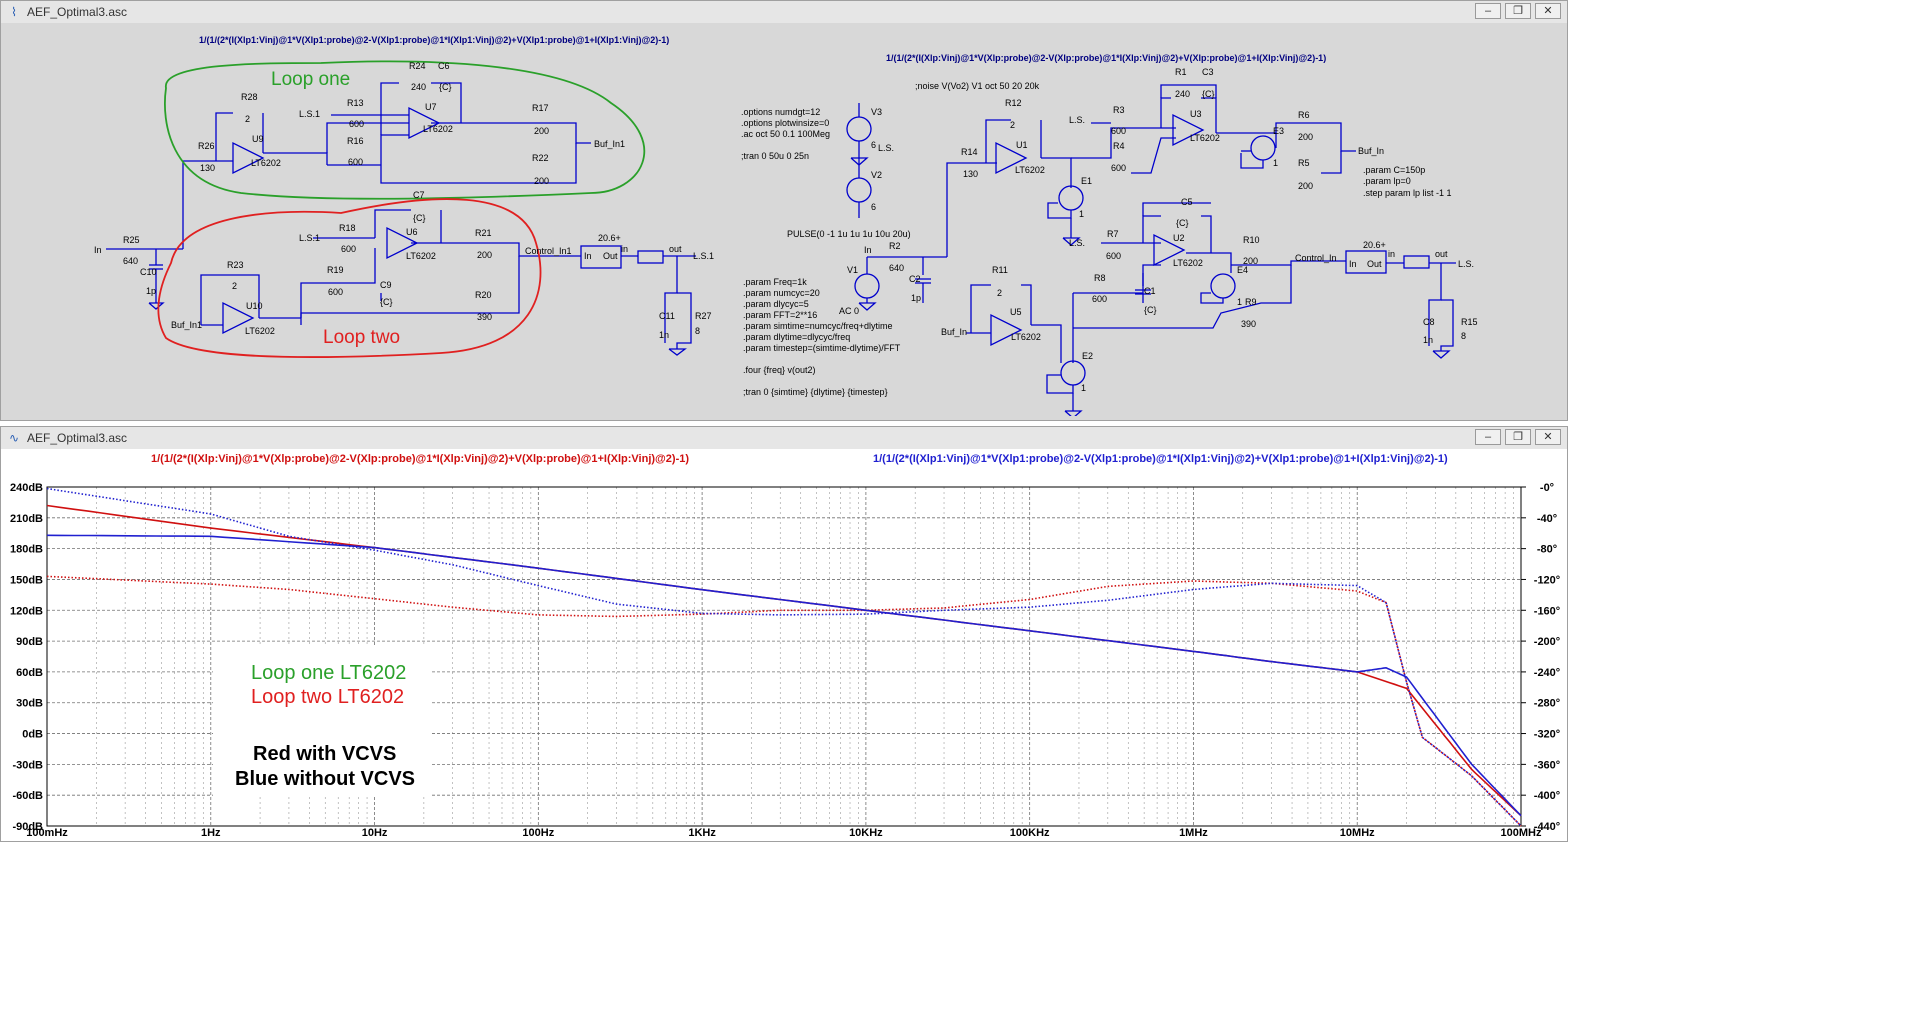  Describe the element at coordinates (1181, 72) in the screenshot. I see `label-r1: R1` at that location.